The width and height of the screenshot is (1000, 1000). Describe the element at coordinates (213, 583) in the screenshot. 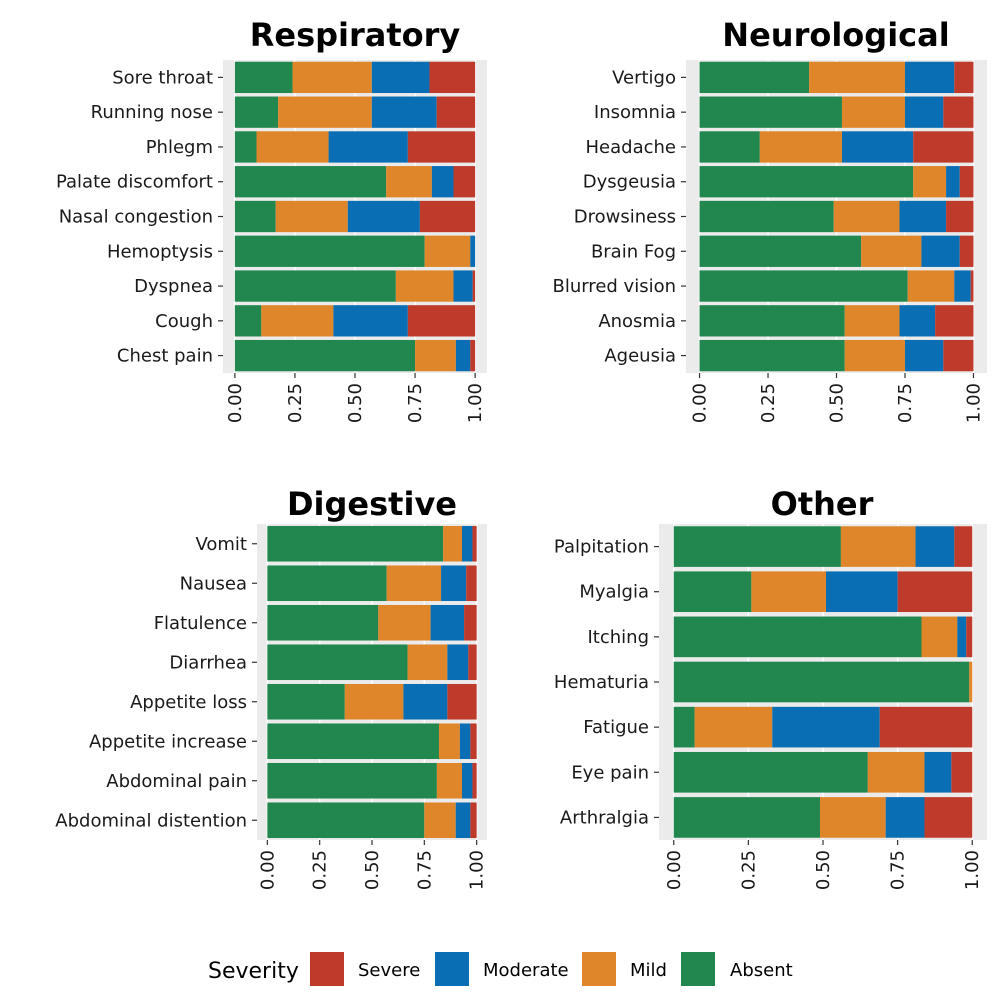

I see `category-label: Nausea` at that location.